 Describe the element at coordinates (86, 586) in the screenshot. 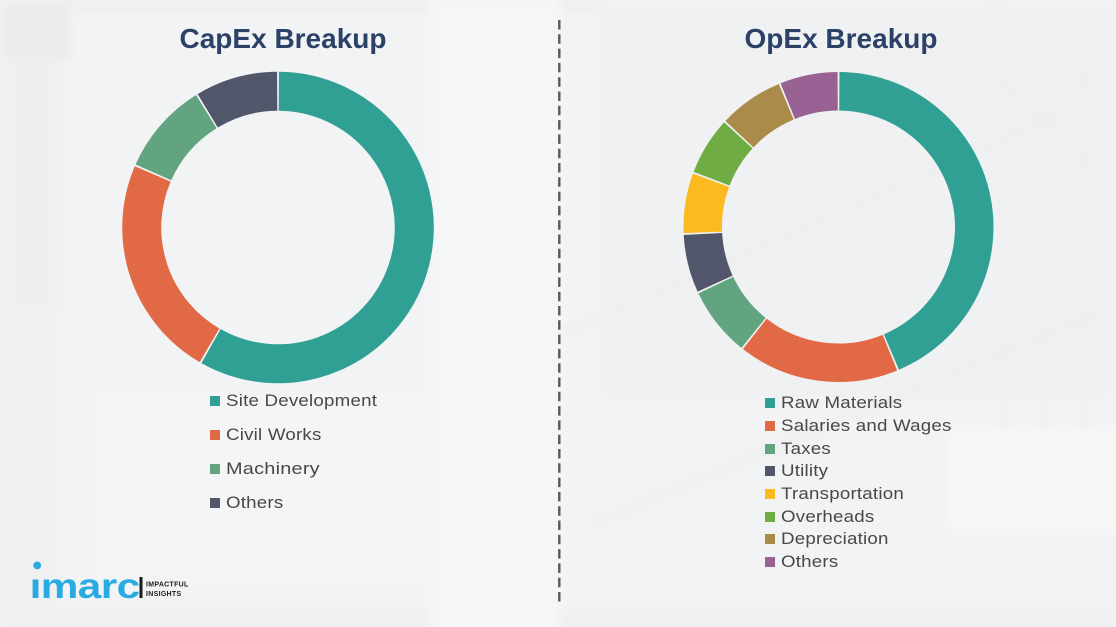

I see `svg-text: ımarc` at that location.